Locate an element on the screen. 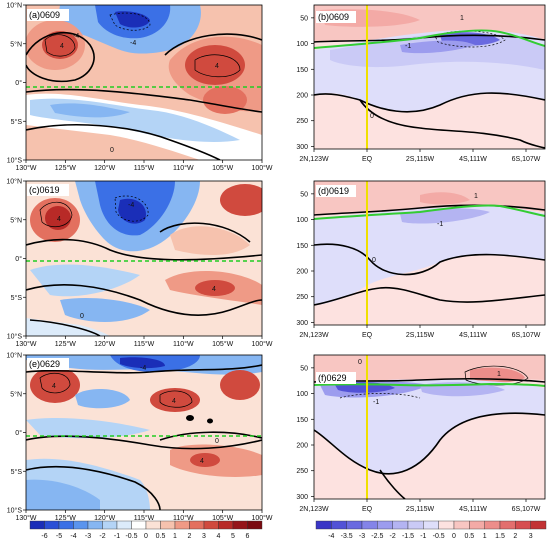 This screenshot has height=547, width=550. section-x-tick-b-4: 6S,107W is located at coordinates (526, 159).